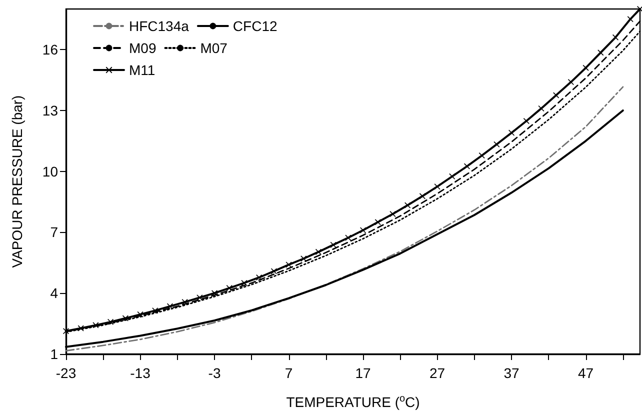  What do you see at coordinates (50, 110) in the screenshot?
I see `y-tick-label: 13` at bounding box center [50, 110].